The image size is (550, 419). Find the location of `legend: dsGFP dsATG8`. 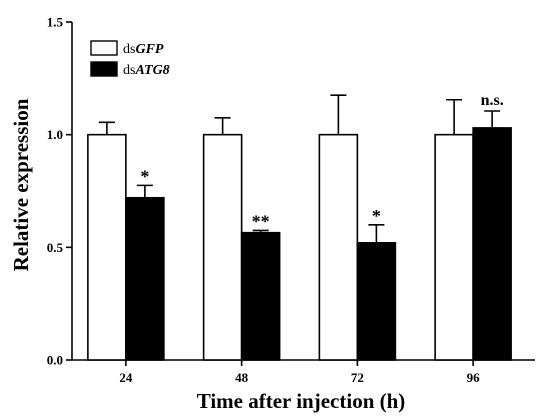

legend: dsGFP dsATG8 is located at coordinates (130, 59).